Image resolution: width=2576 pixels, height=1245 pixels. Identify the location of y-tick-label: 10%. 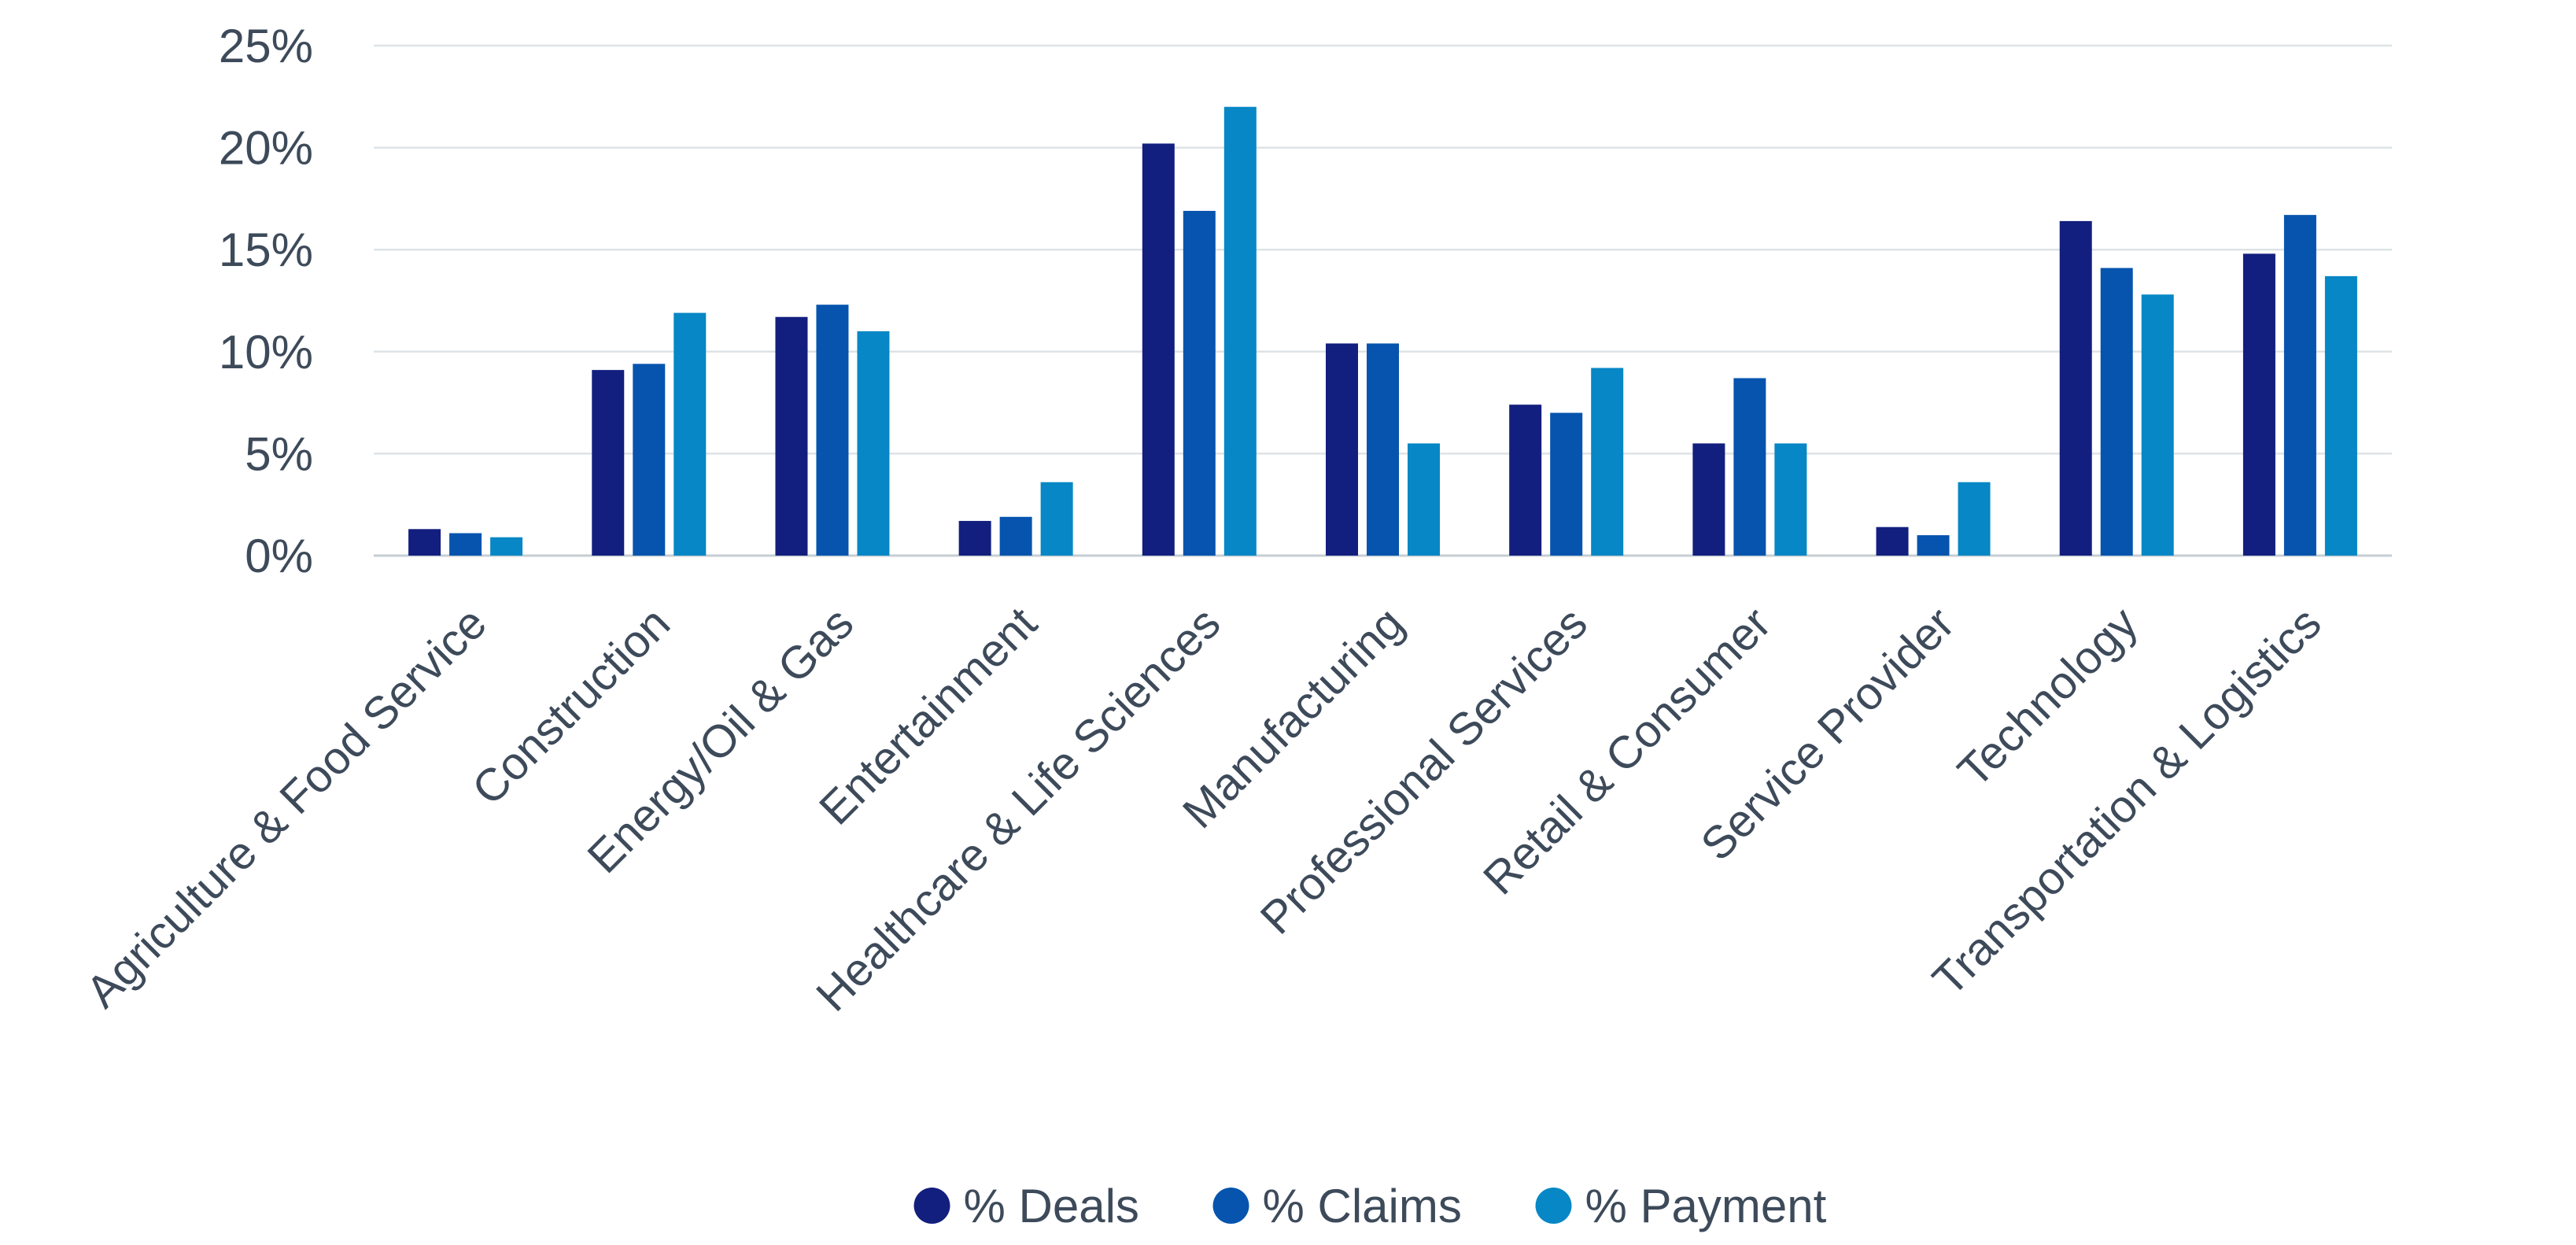
(266, 353).